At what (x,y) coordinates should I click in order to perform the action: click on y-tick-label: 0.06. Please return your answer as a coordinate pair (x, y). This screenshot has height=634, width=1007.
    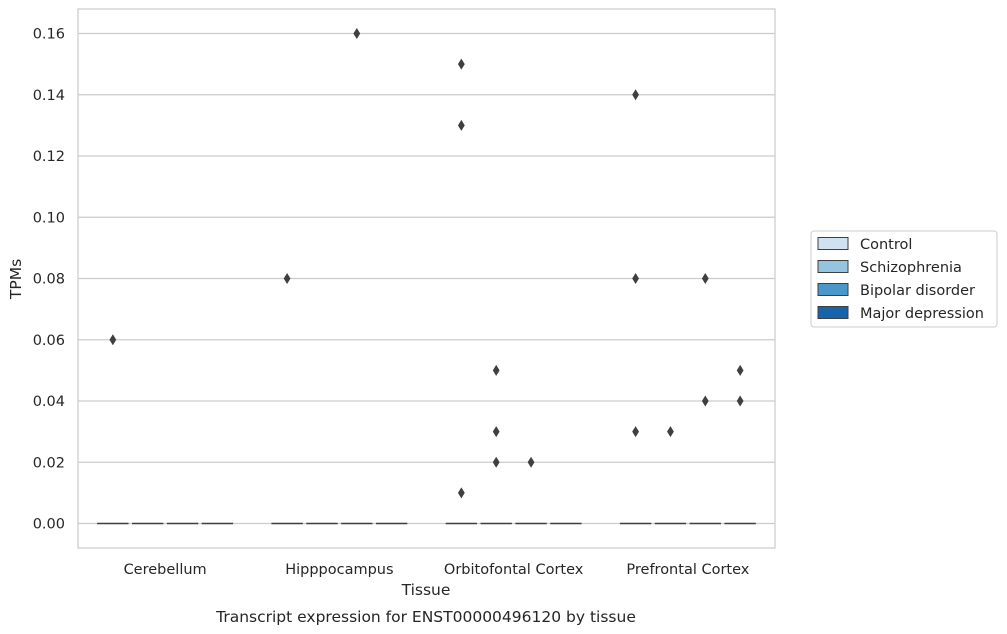
    Looking at the image, I should click on (49, 341).